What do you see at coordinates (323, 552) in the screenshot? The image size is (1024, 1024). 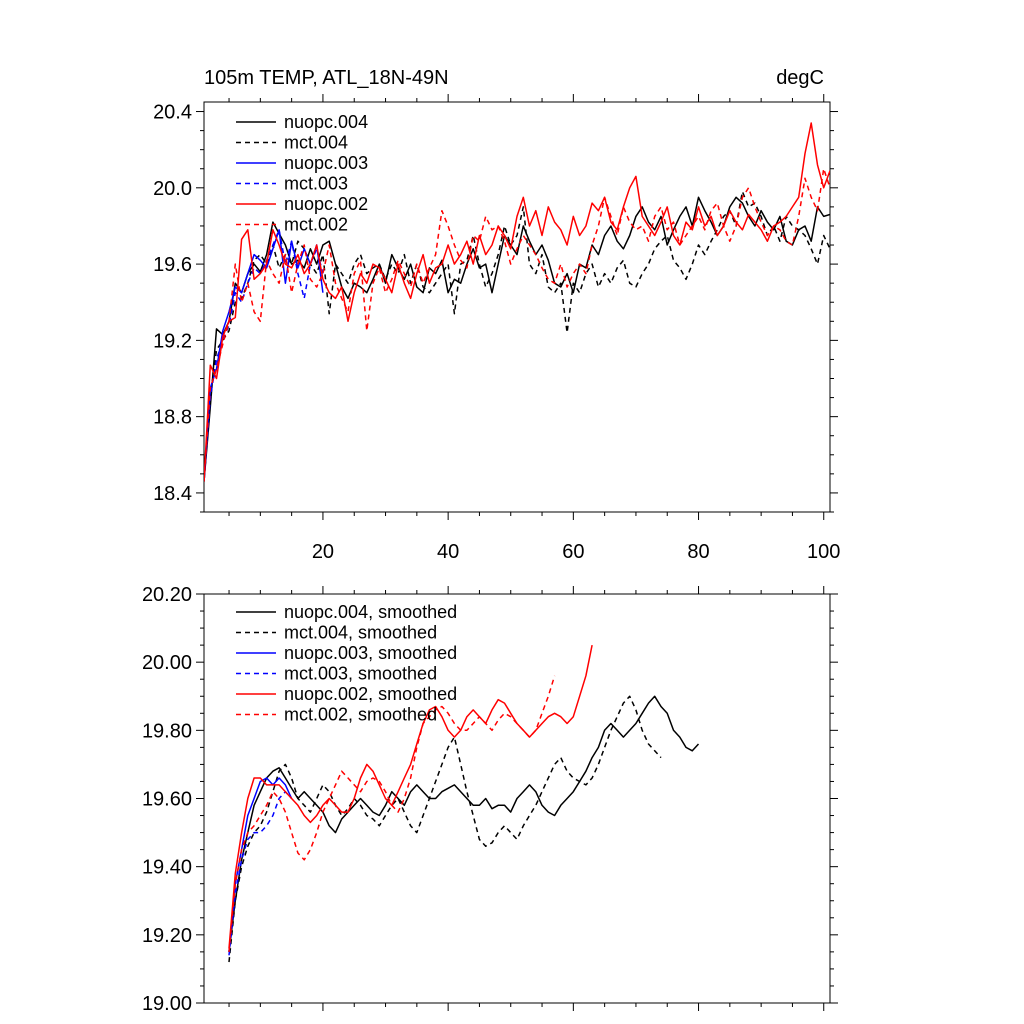 I see `x-tick-label: 20` at bounding box center [323, 552].